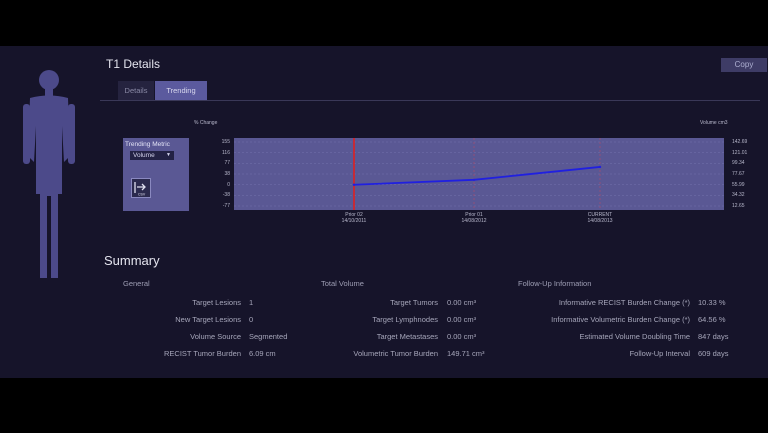 This screenshot has height=433, width=768. What do you see at coordinates (228, 184) in the screenshot?
I see `left-tick-label: 0` at bounding box center [228, 184].